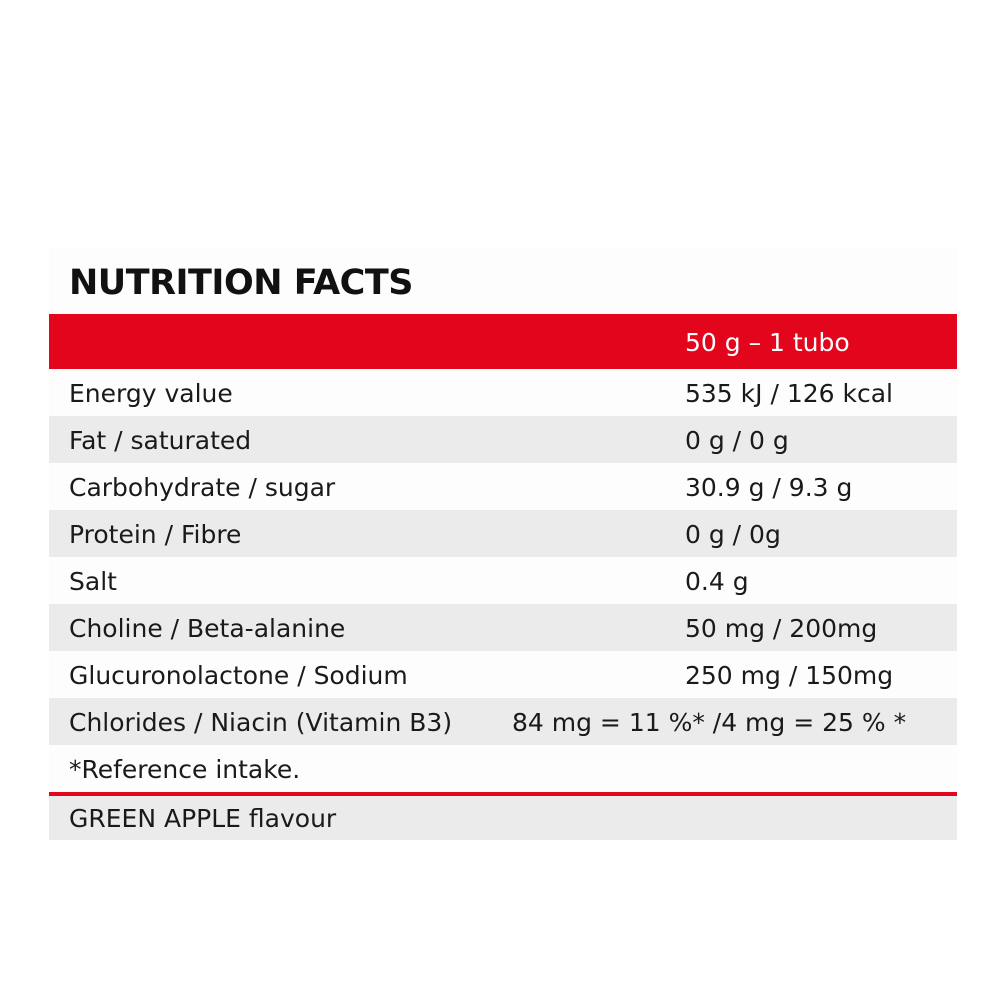  Describe the element at coordinates (238, 675) in the screenshot. I see `row-label: Glucuronolactone / Sodium` at that location.